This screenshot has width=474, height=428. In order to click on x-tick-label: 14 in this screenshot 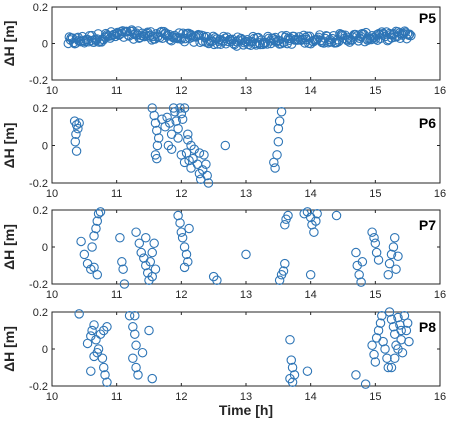, I will do `click(311, 91)`.